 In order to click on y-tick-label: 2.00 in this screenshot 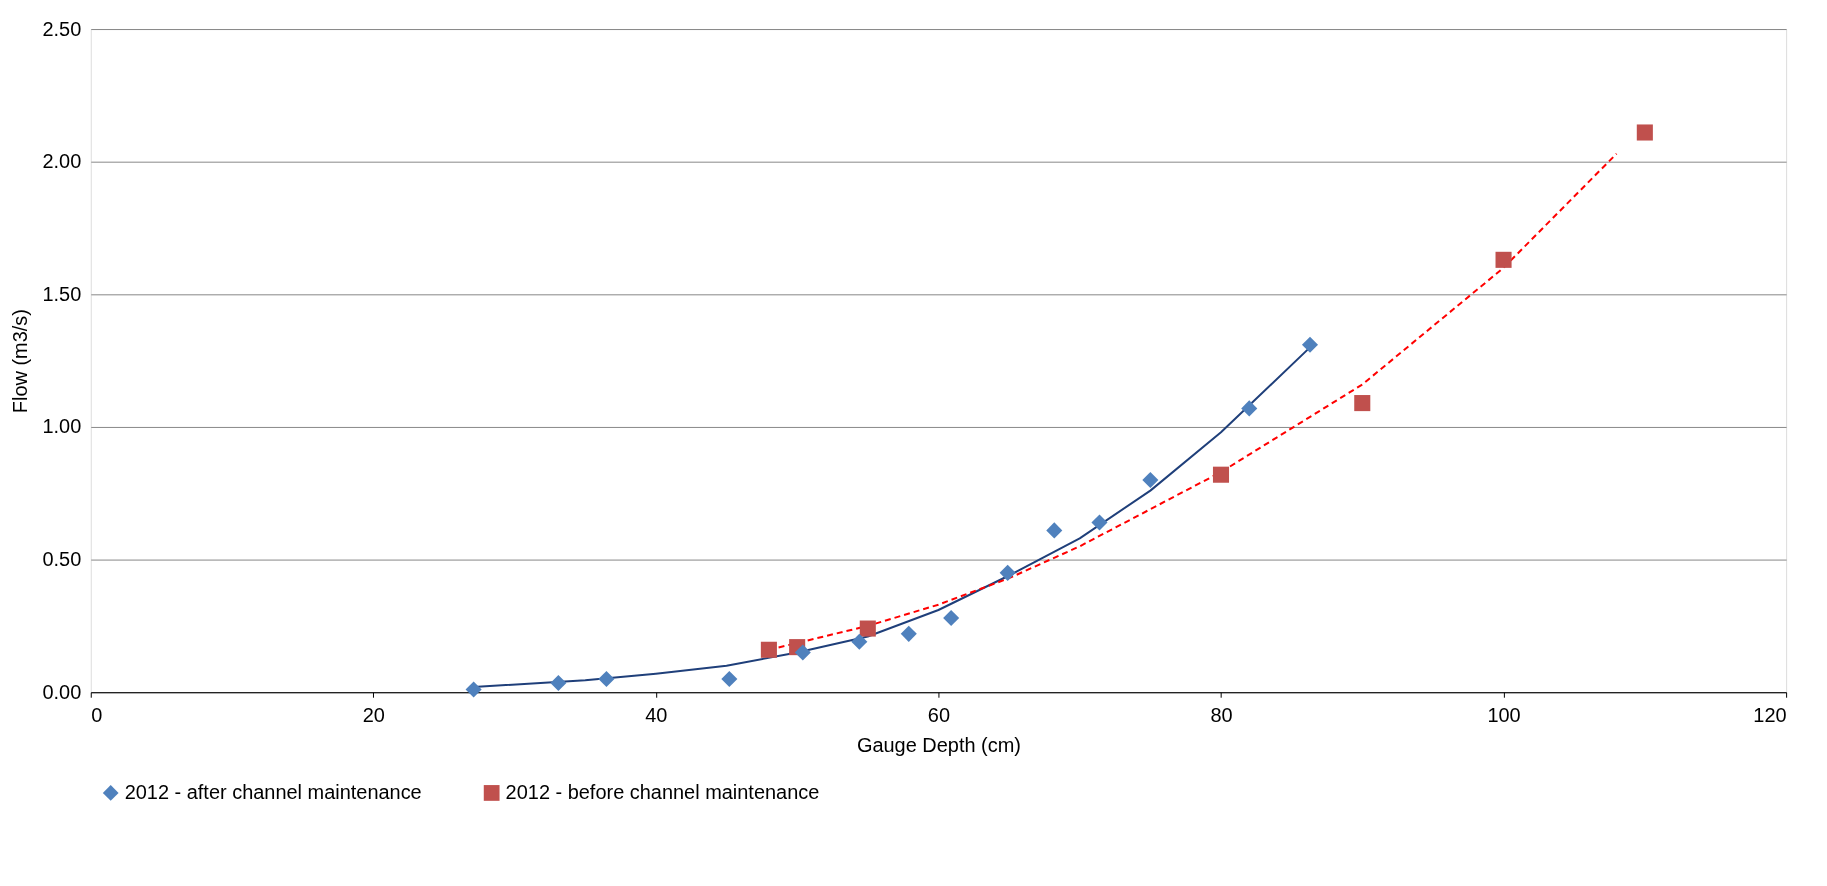, I will do `click(62, 161)`.